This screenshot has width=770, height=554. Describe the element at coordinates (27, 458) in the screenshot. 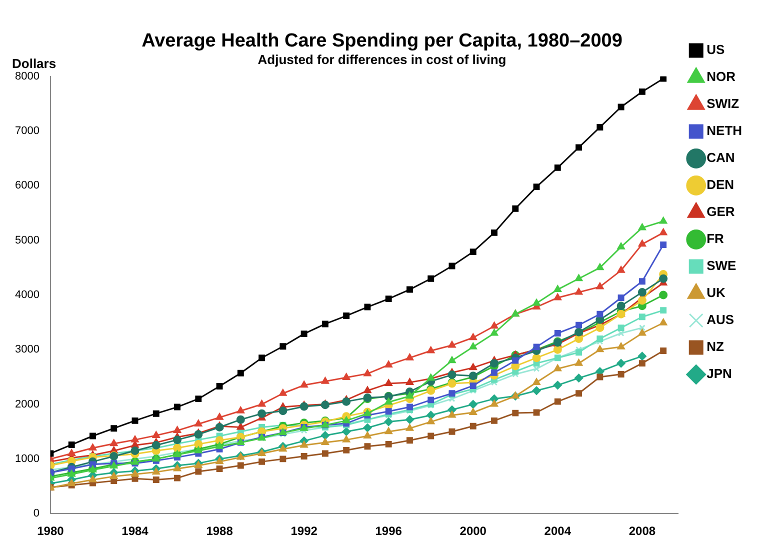

I see `y-tick-label: 1000` at that location.